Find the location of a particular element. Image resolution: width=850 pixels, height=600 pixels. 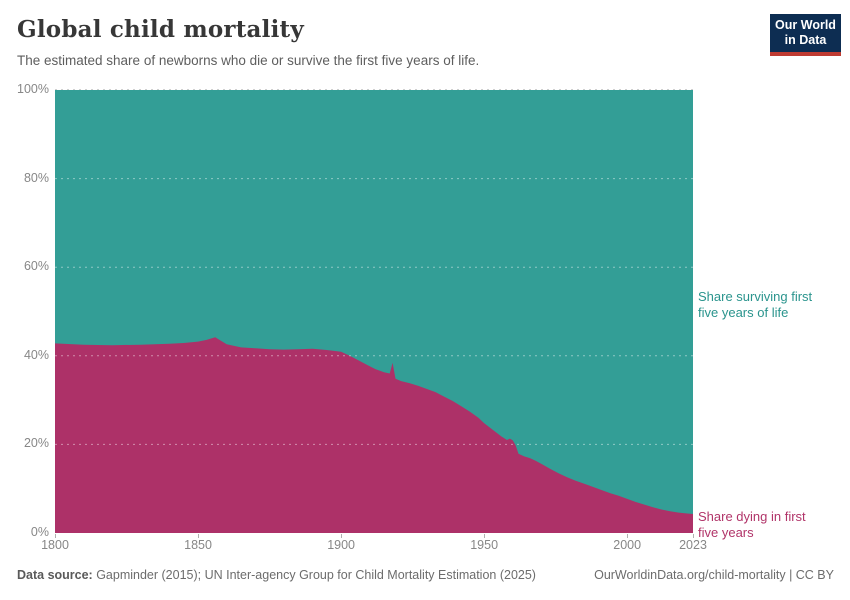

x-axis-tick-label: 1900 is located at coordinates (341, 545).